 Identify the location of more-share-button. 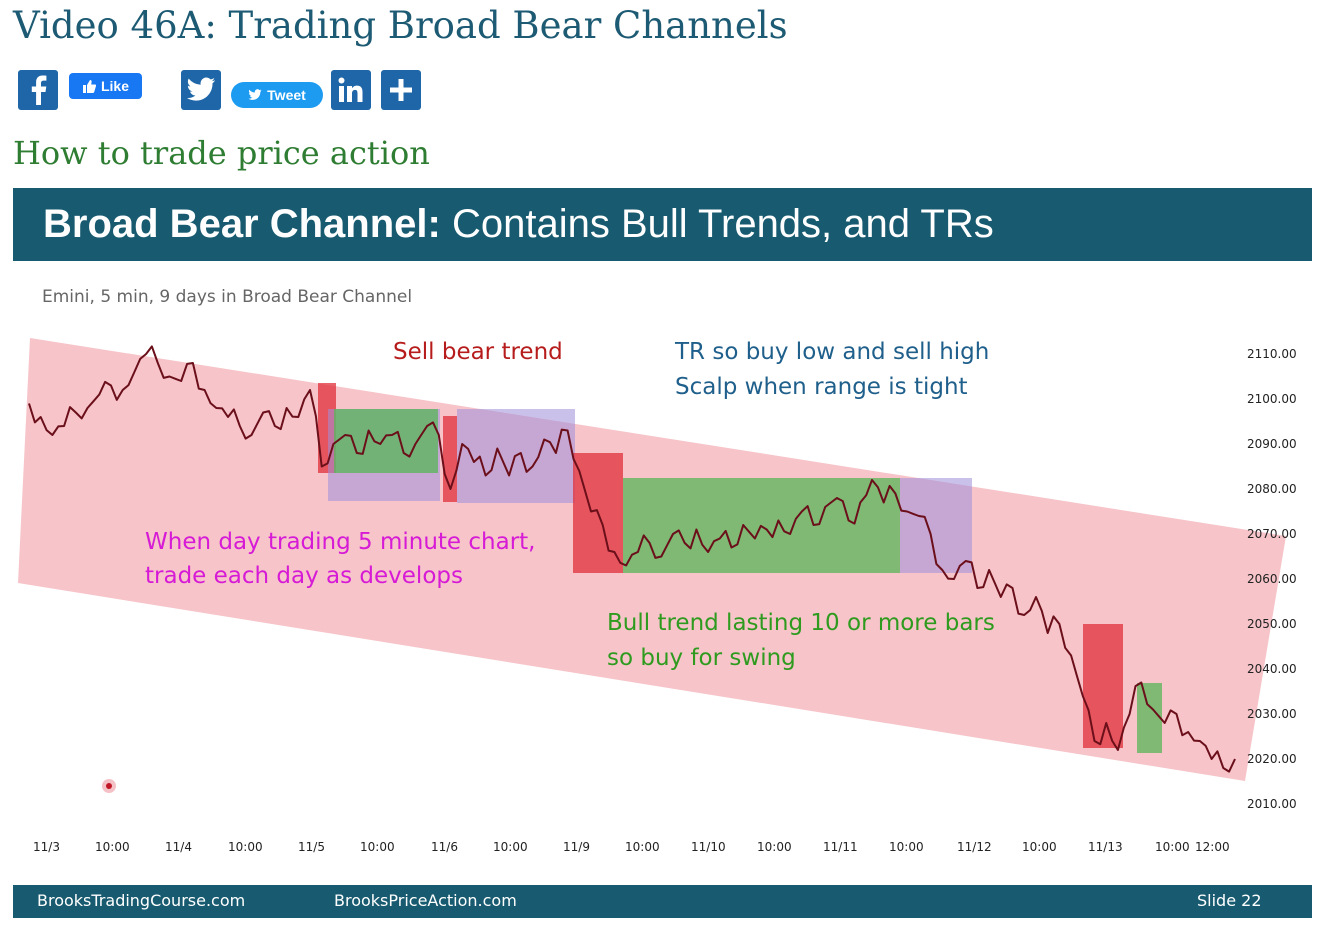
(401, 90).